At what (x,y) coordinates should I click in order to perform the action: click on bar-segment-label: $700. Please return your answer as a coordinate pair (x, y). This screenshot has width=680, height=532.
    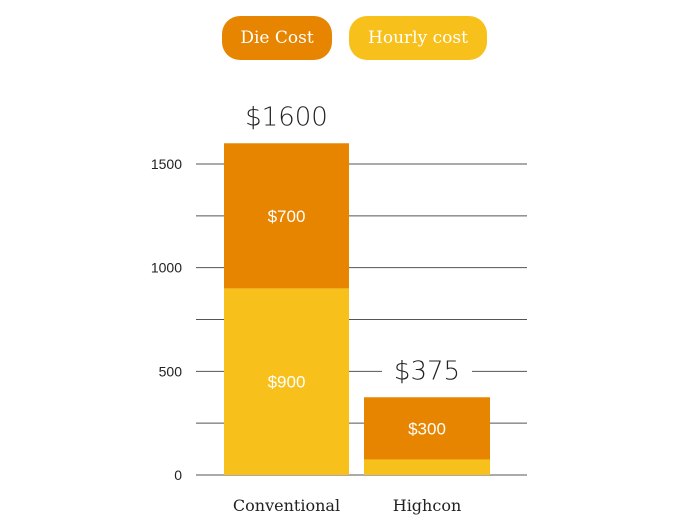
    Looking at the image, I should click on (287, 216).